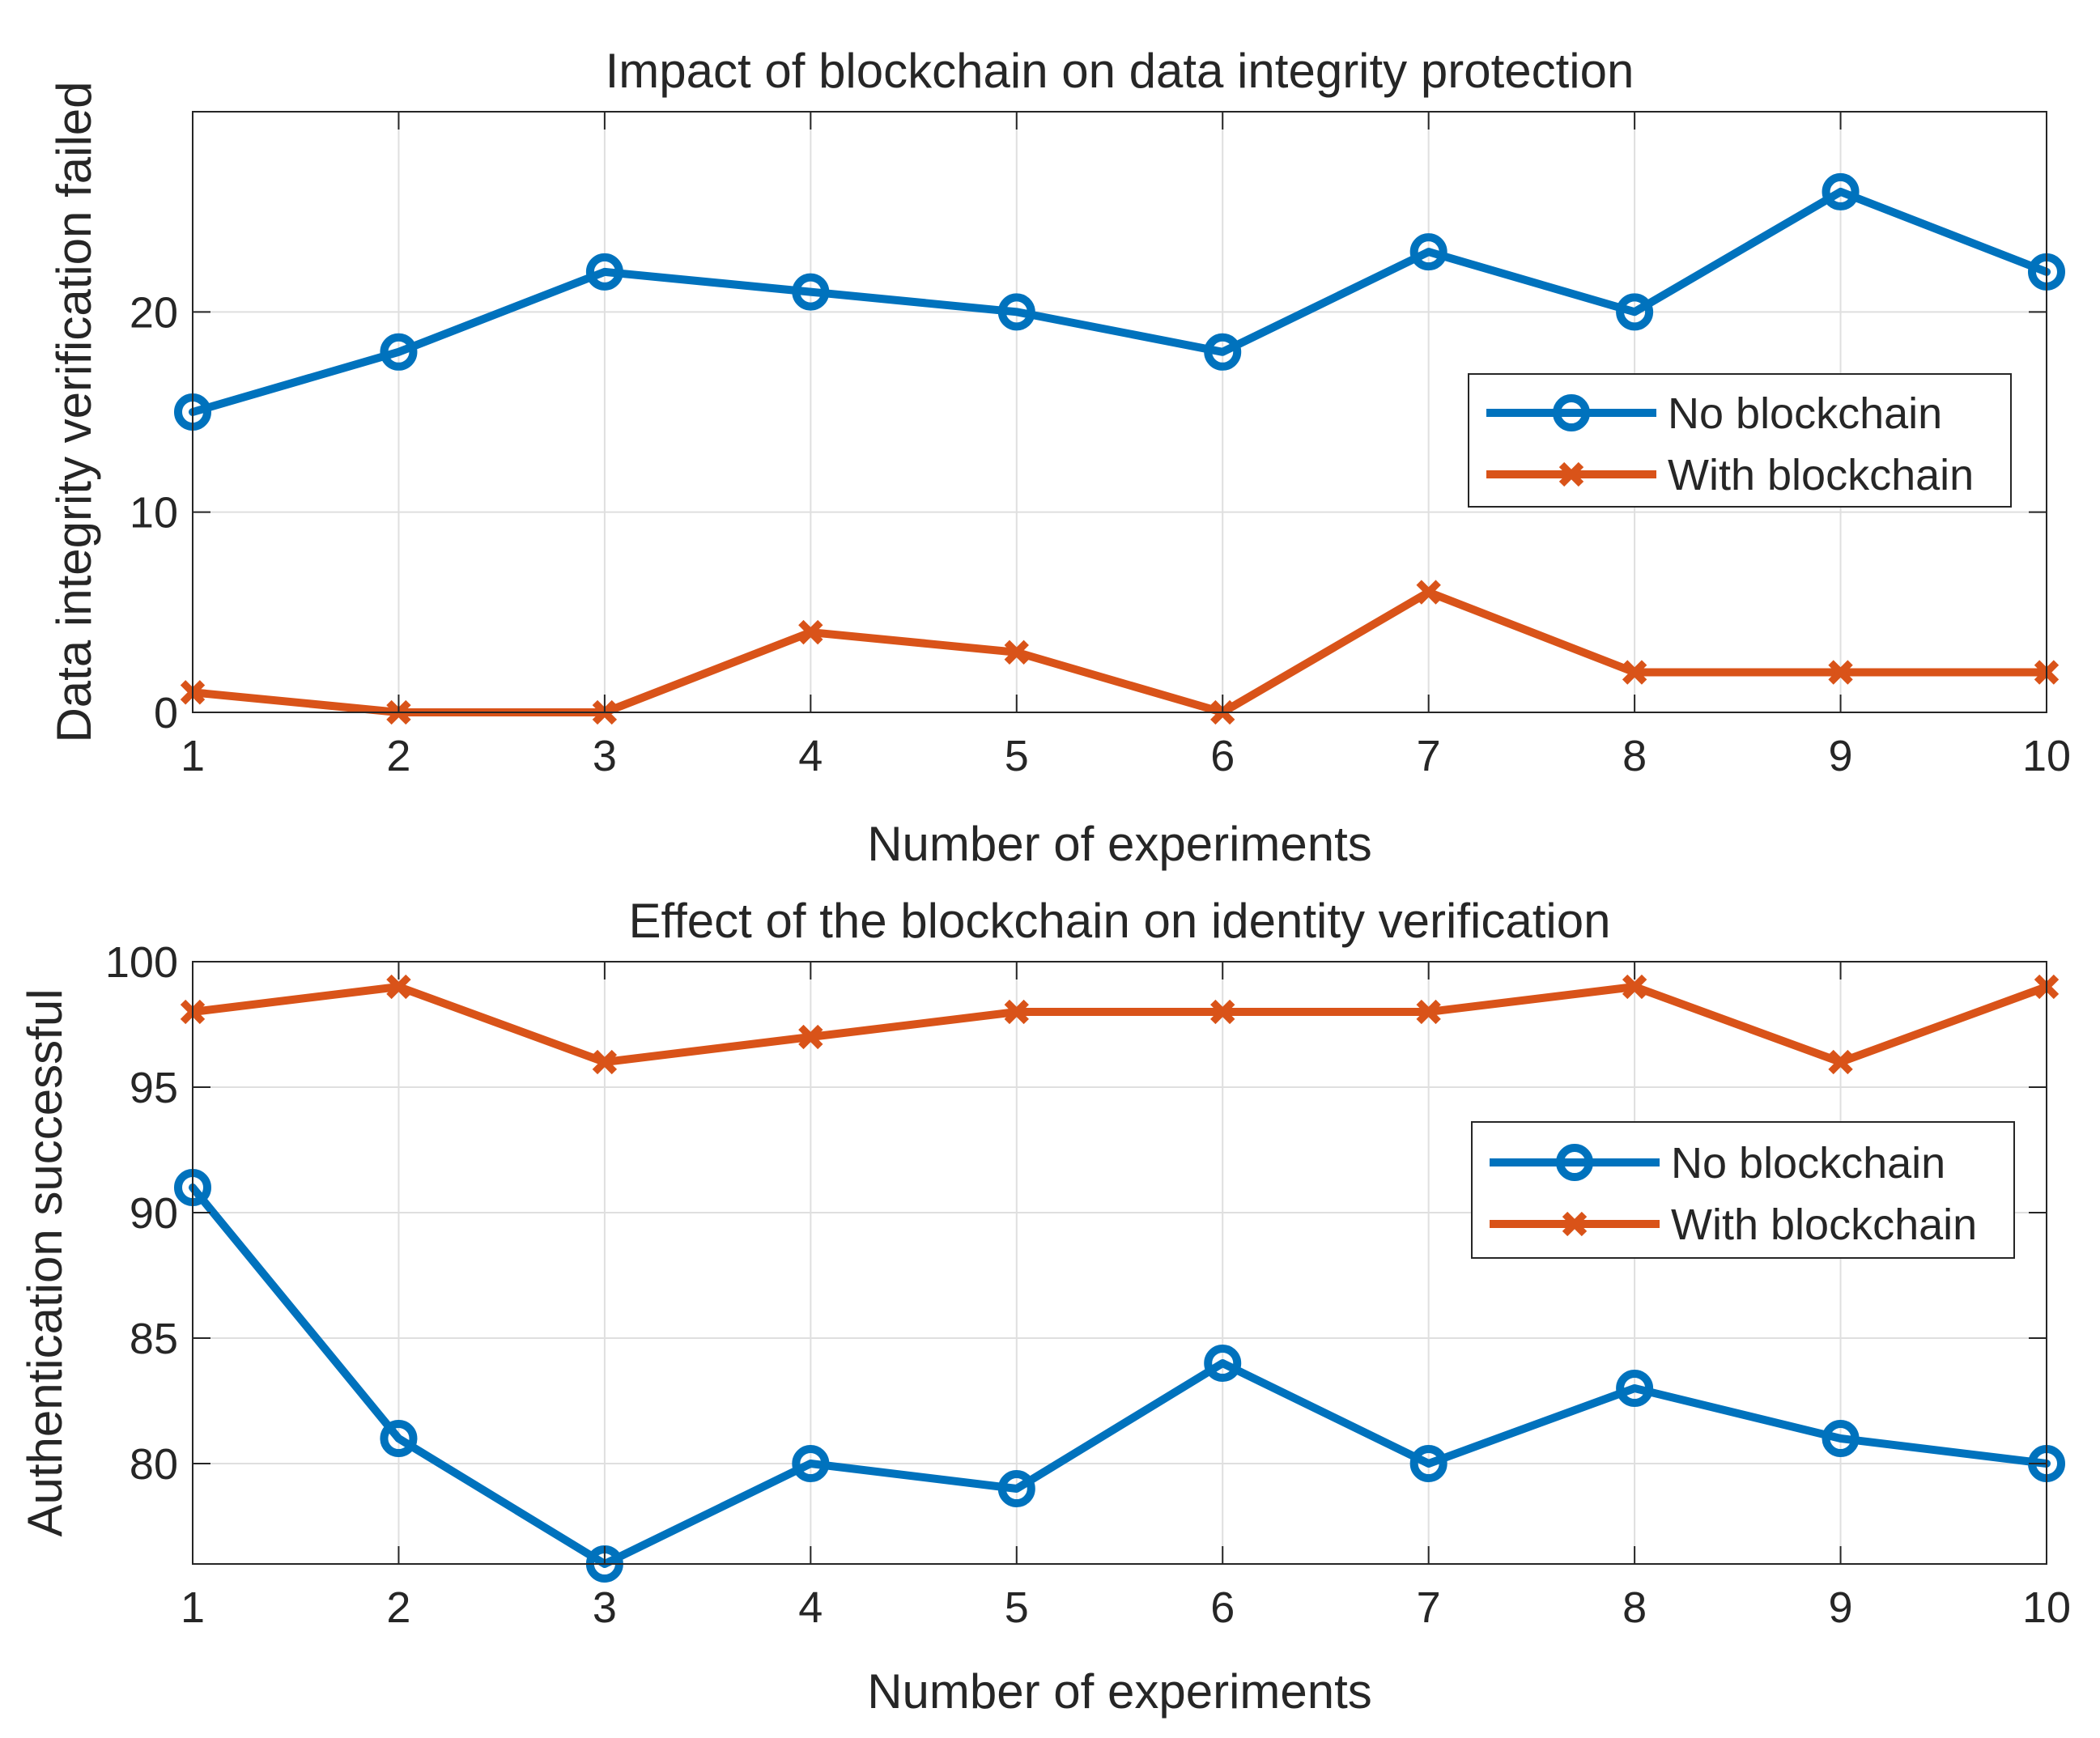 Image resolution: width=2100 pixels, height=1738 pixels. What do you see at coordinates (141, 962) in the screenshot?
I see `y-tick-label: 100` at bounding box center [141, 962].